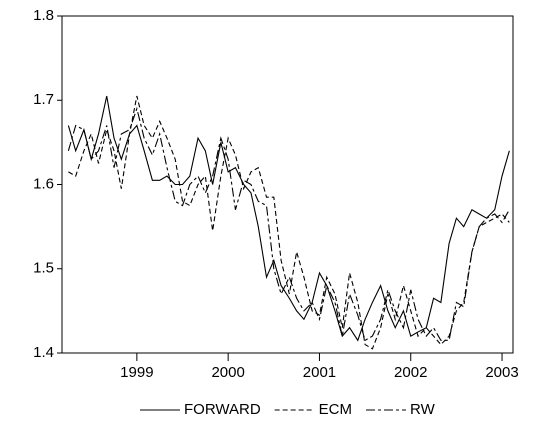 The height and width of the screenshot is (429, 535). What do you see at coordinates (501, 372) in the screenshot?
I see `x-tick-label: 2003` at bounding box center [501, 372].